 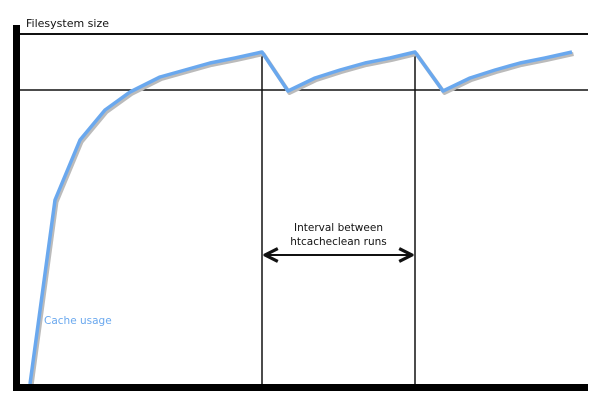 What do you see at coordinates (16, 208) in the screenshot?
I see `y-axis` at bounding box center [16, 208].